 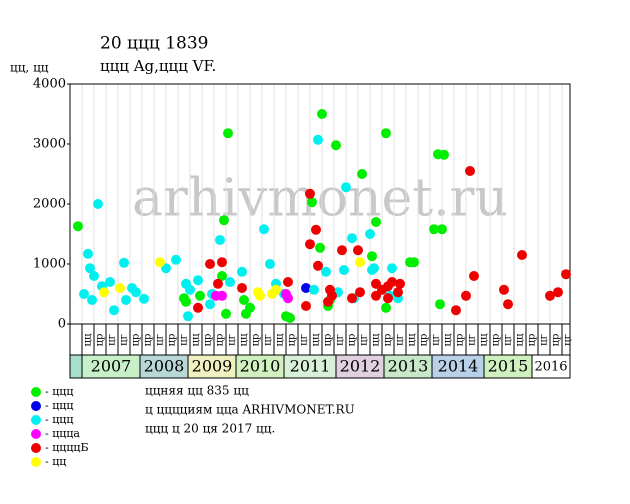 I want to click on y-tick-label: 3000, so click(x=49, y=144).